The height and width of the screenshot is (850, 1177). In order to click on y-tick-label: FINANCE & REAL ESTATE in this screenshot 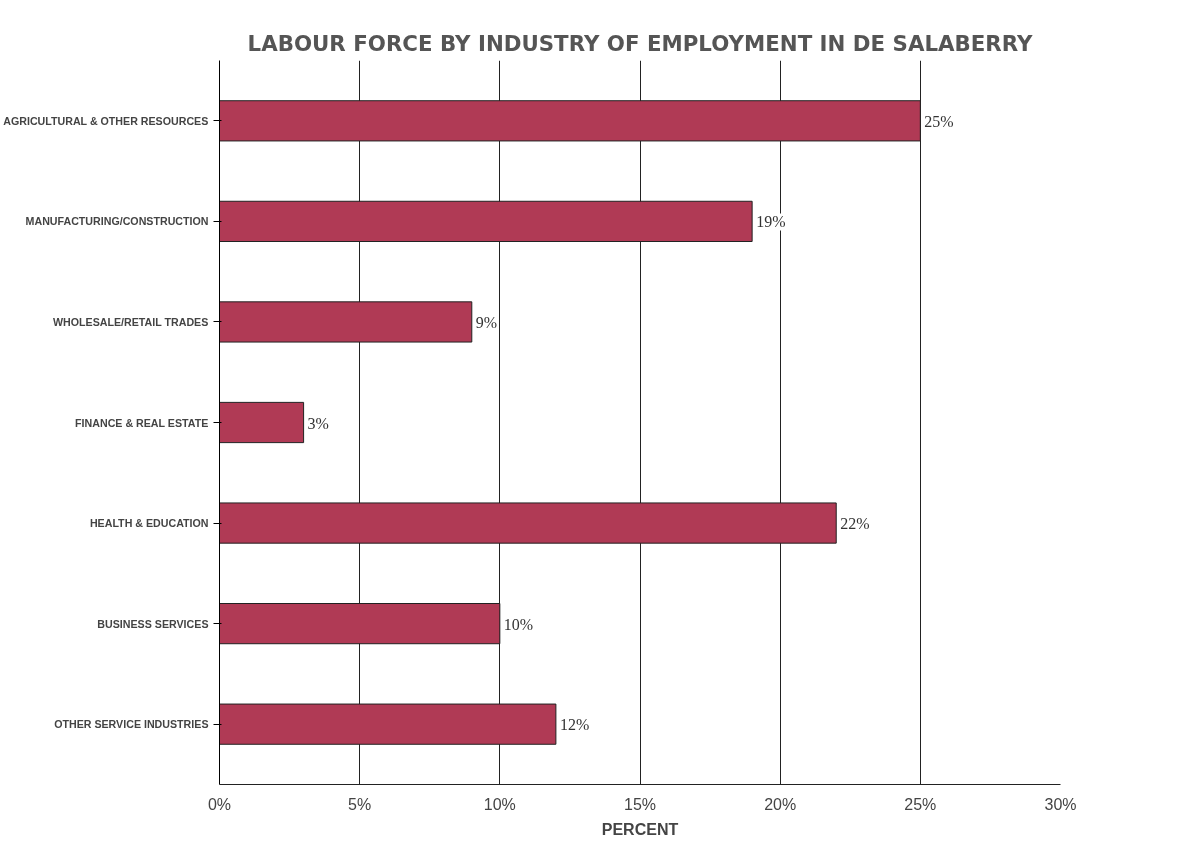, I will do `click(142, 422)`.